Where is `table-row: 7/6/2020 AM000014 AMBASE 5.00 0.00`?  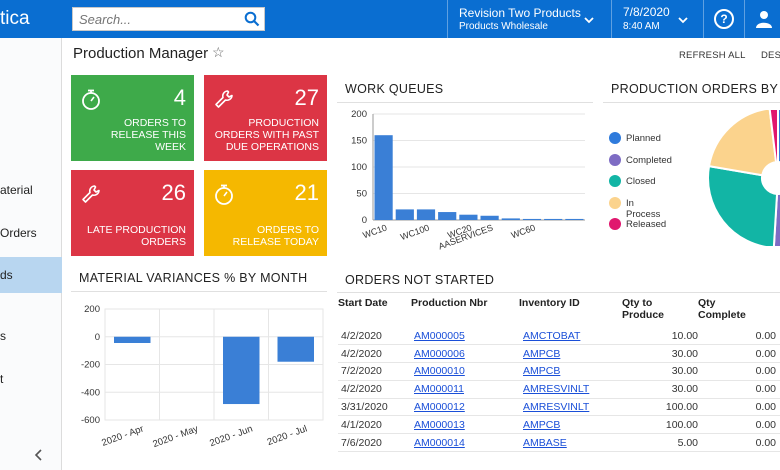
table-row: 7/6/2020 AM000014 AMBASE 5.00 0.00 is located at coordinates (559, 443).